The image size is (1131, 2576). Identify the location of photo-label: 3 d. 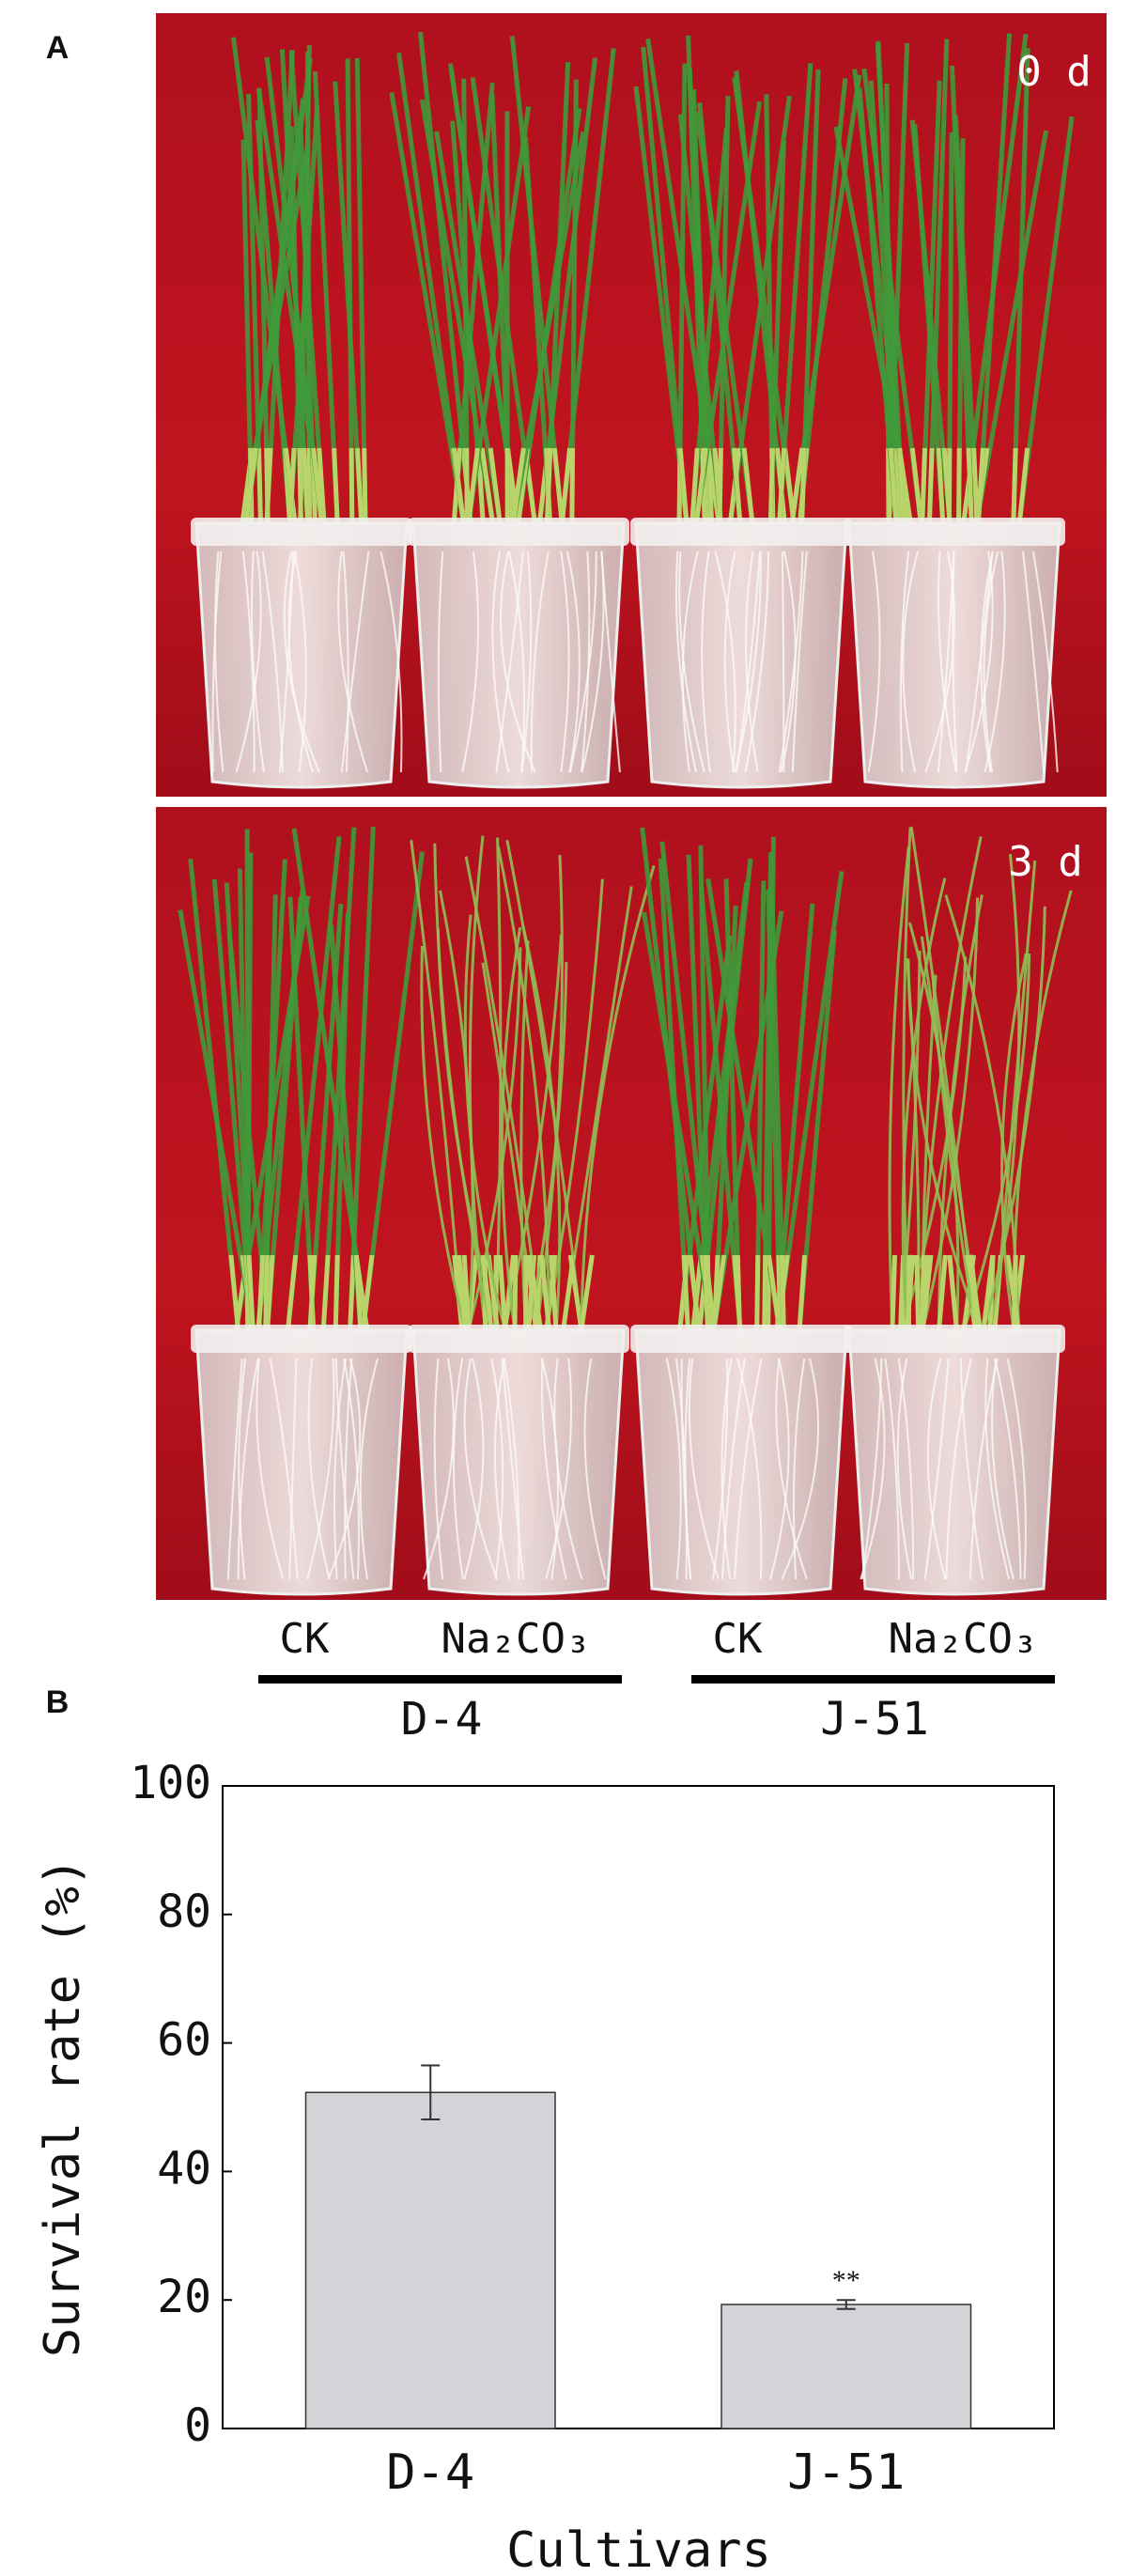
(1045, 862).